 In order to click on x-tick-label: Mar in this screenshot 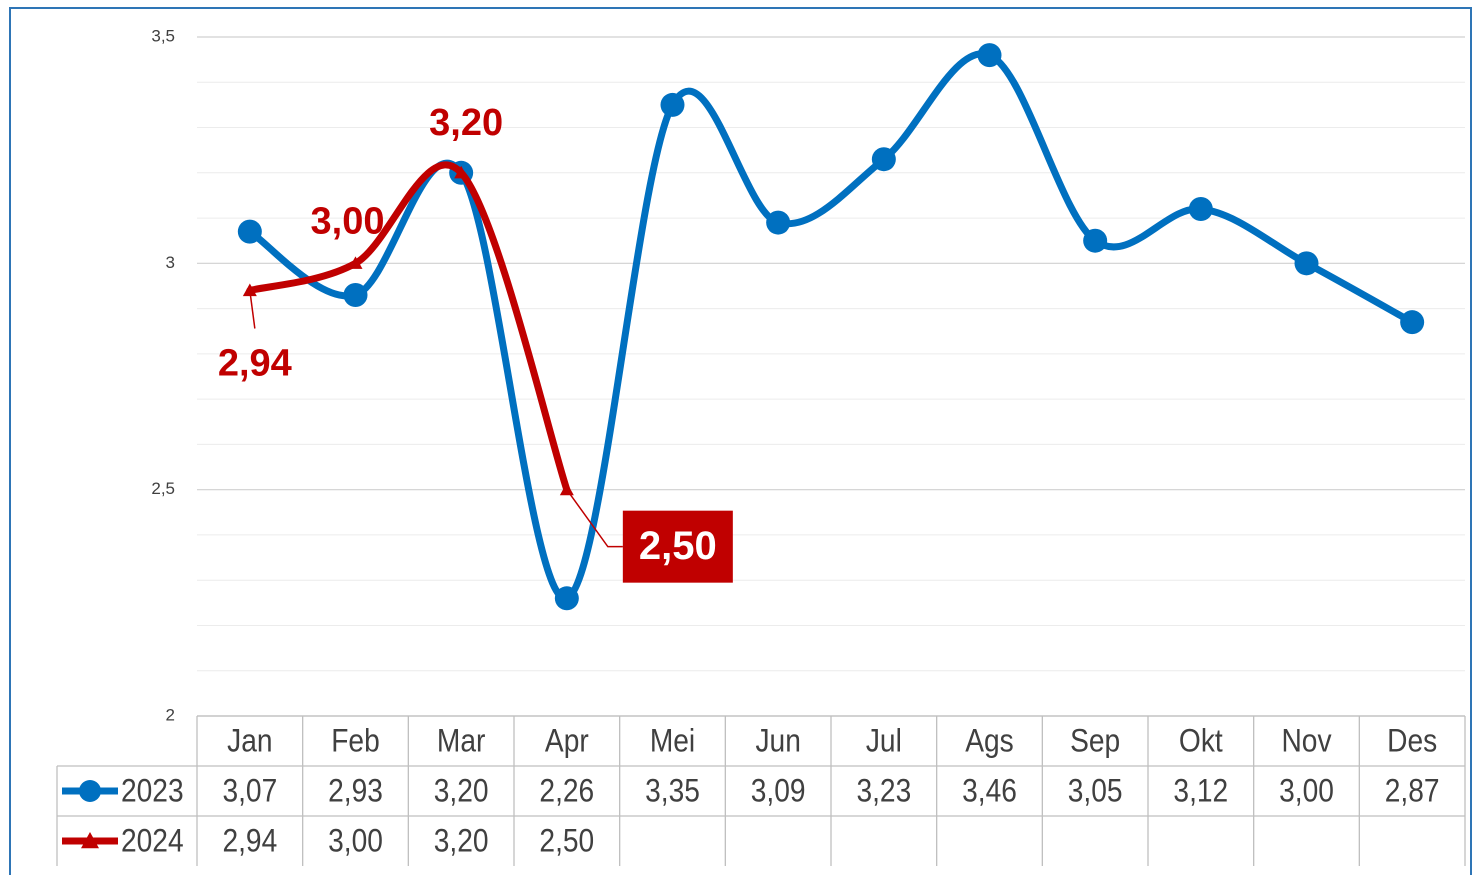, I will do `click(461, 741)`.